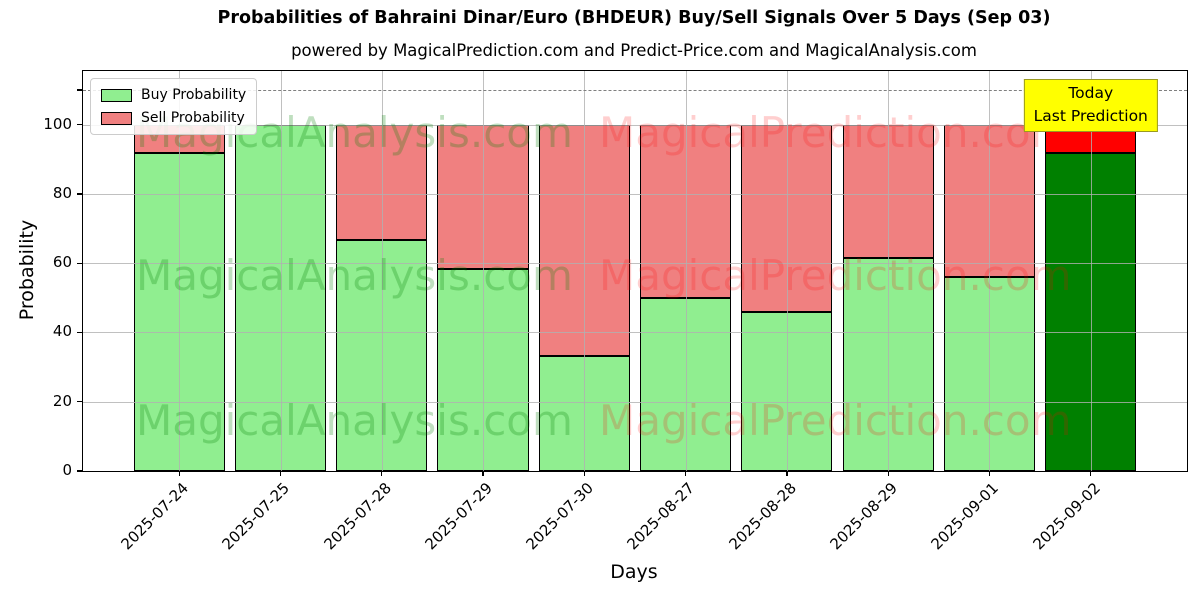 The height and width of the screenshot is (600, 1200). I want to click on annotation-line1: Today, so click(1091, 93).